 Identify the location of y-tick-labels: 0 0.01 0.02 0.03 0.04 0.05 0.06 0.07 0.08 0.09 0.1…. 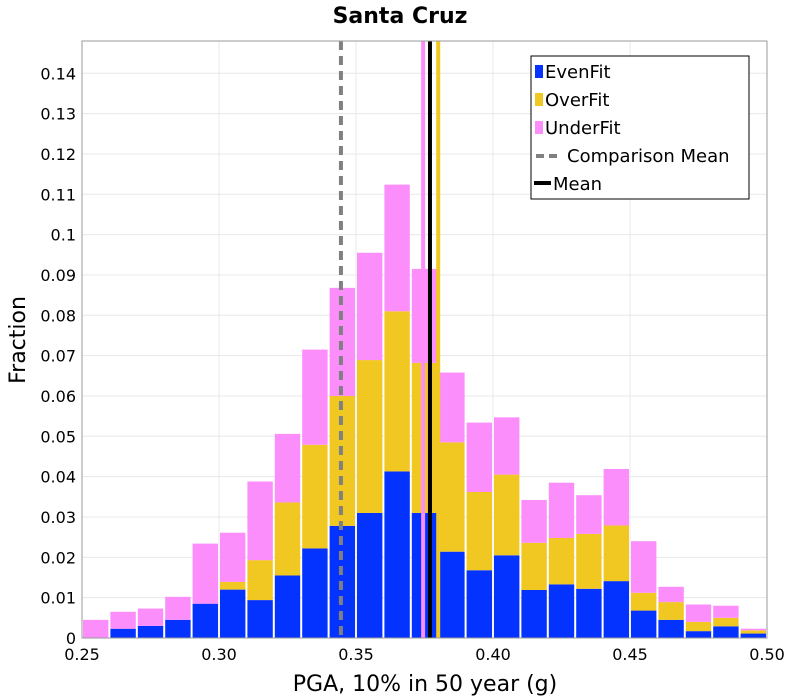
(58, 356).